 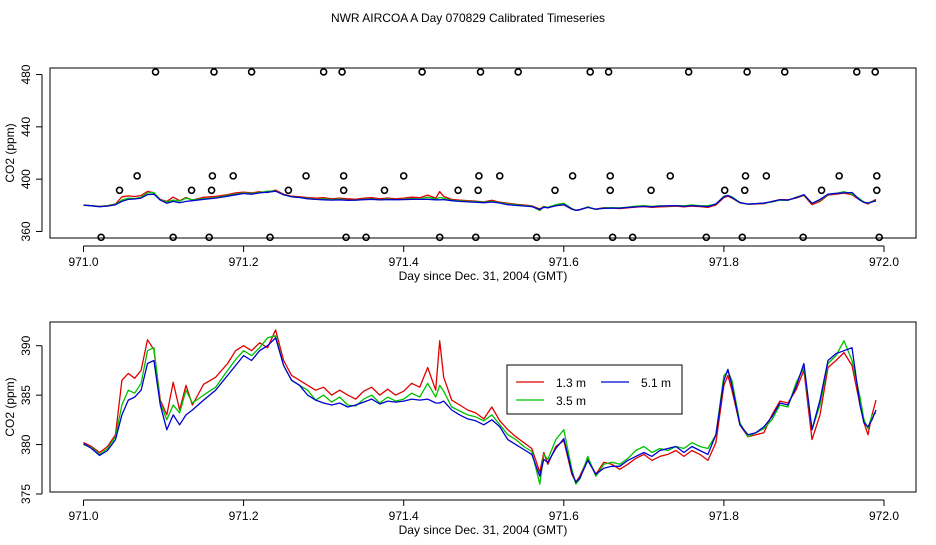 I want to click on top-series-line-5-1-m, so click(x=480, y=200).